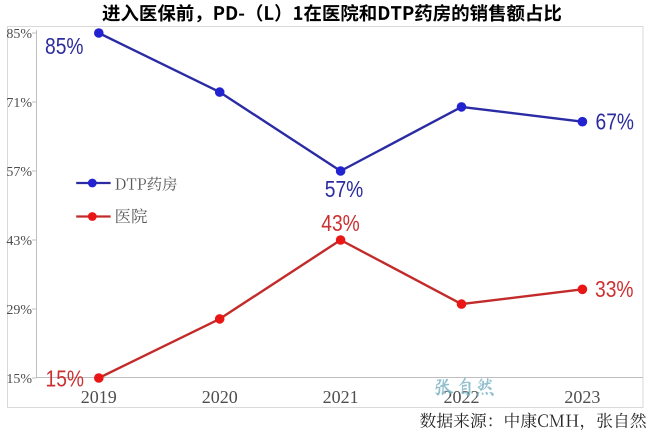  Describe the element at coordinates (220, 397) in the screenshot. I see `svg-text: 2020` at that location.